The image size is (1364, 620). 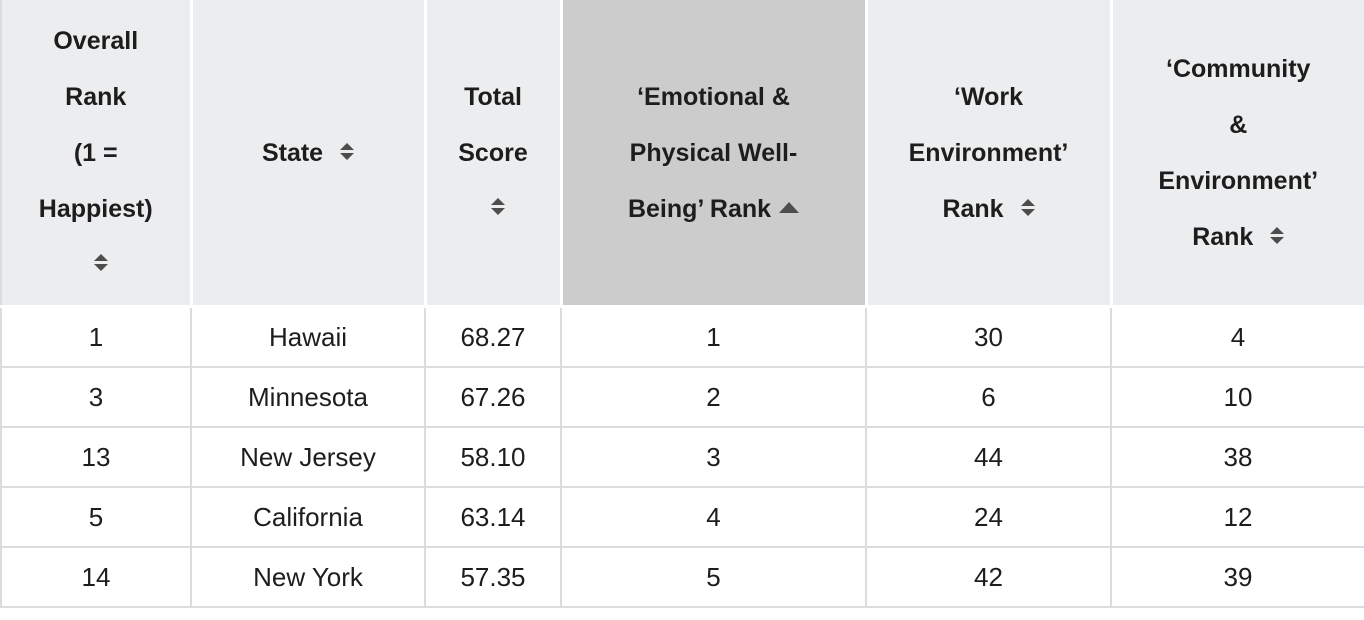 I want to click on cell-state: New Jersey, so click(x=308, y=456).